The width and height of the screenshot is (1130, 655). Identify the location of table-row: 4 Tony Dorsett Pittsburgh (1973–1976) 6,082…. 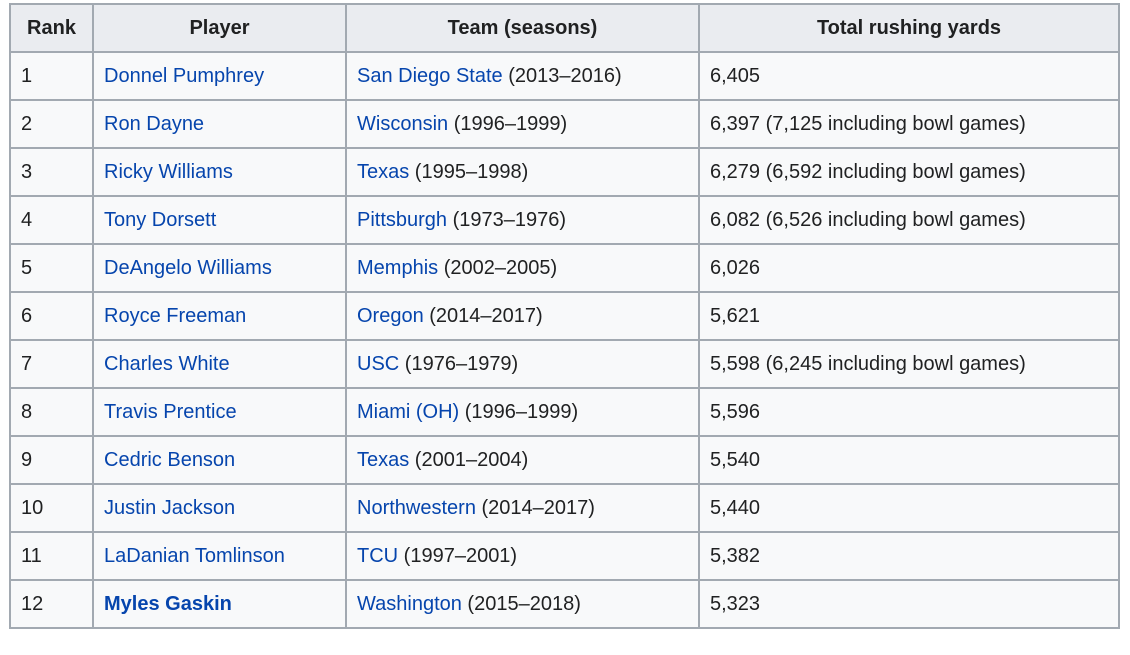
(564, 220).